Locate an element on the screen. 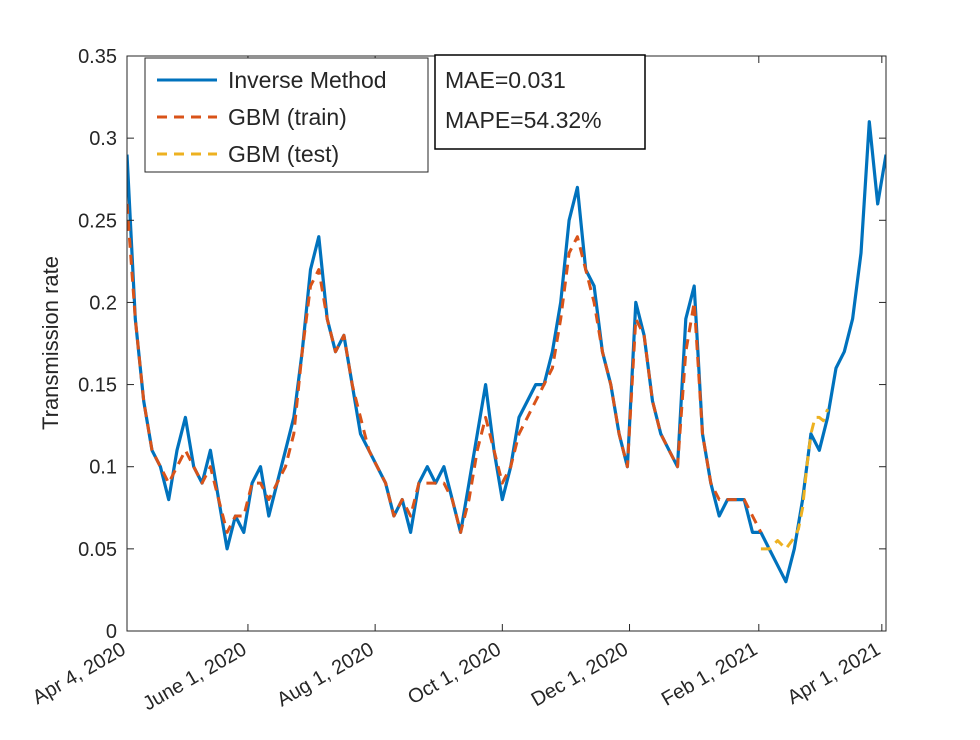 This screenshot has width=980, height=740. y-tick-label: 0.15 is located at coordinates (97, 386).